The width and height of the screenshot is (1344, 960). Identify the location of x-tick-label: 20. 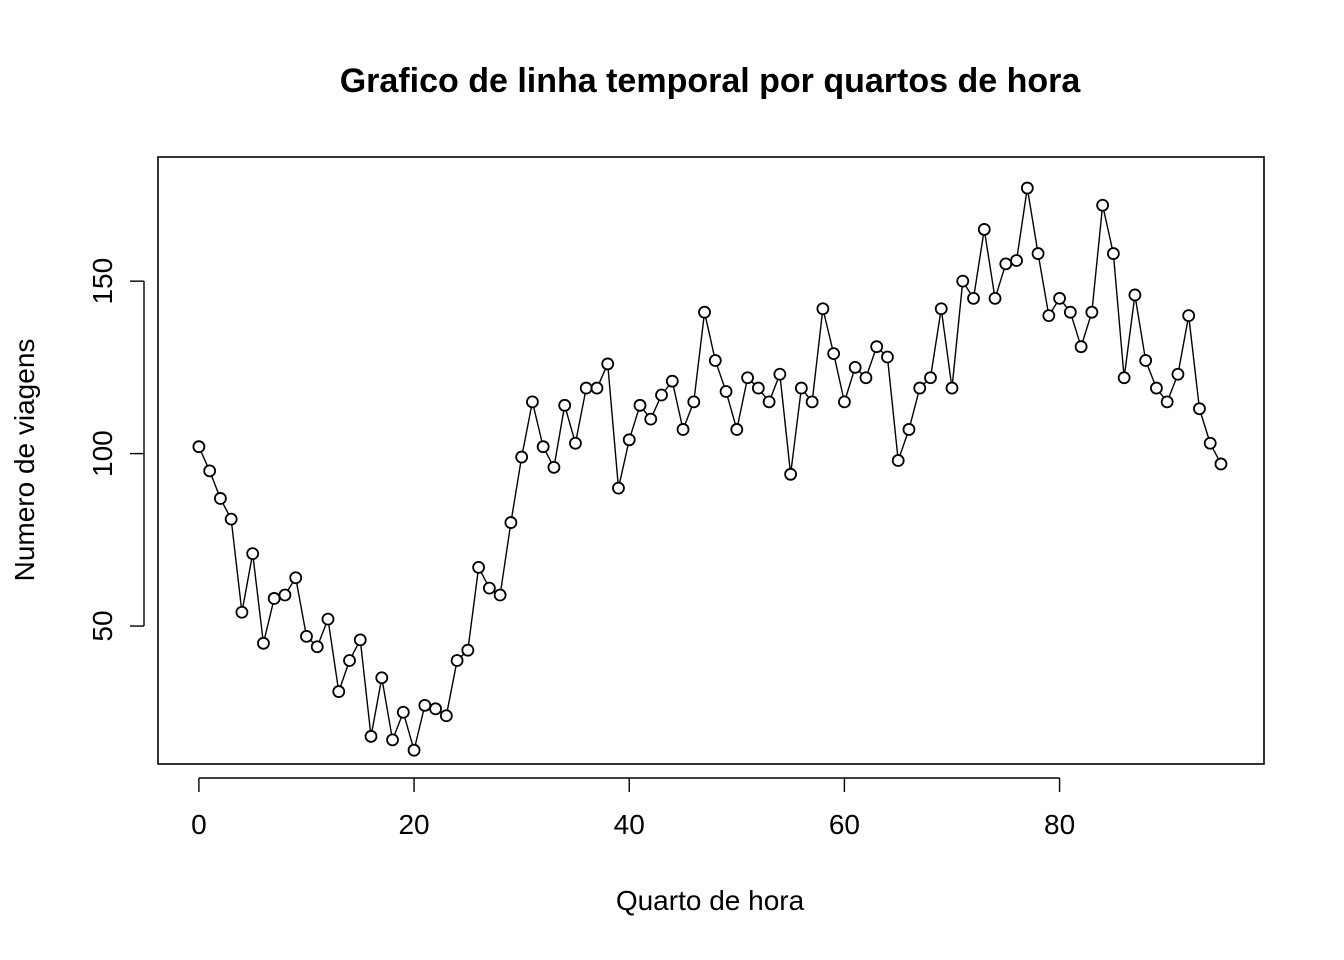
(413, 824).